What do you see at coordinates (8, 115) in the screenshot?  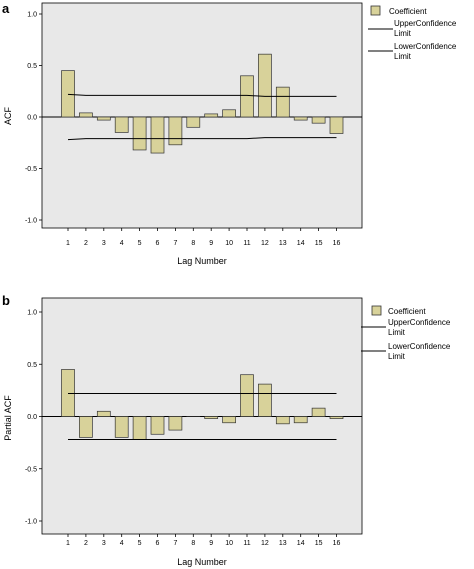 I see `y-axis-title: ACF` at bounding box center [8, 115].